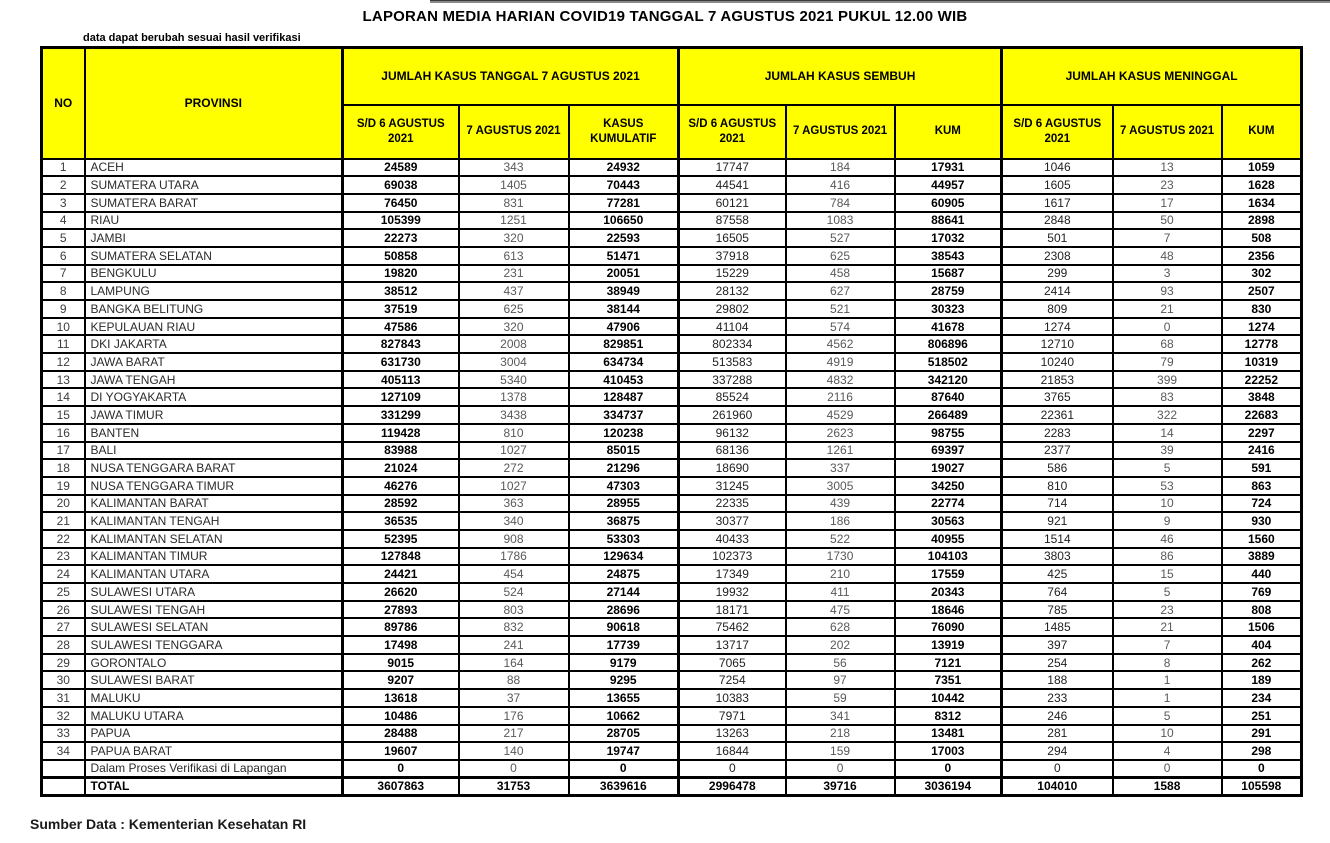 The width and height of the screenshot is (1330, 843). Describe the element at coordinates (1261, 344) in the screenshot. I see `cell-value: 12778` at that location.